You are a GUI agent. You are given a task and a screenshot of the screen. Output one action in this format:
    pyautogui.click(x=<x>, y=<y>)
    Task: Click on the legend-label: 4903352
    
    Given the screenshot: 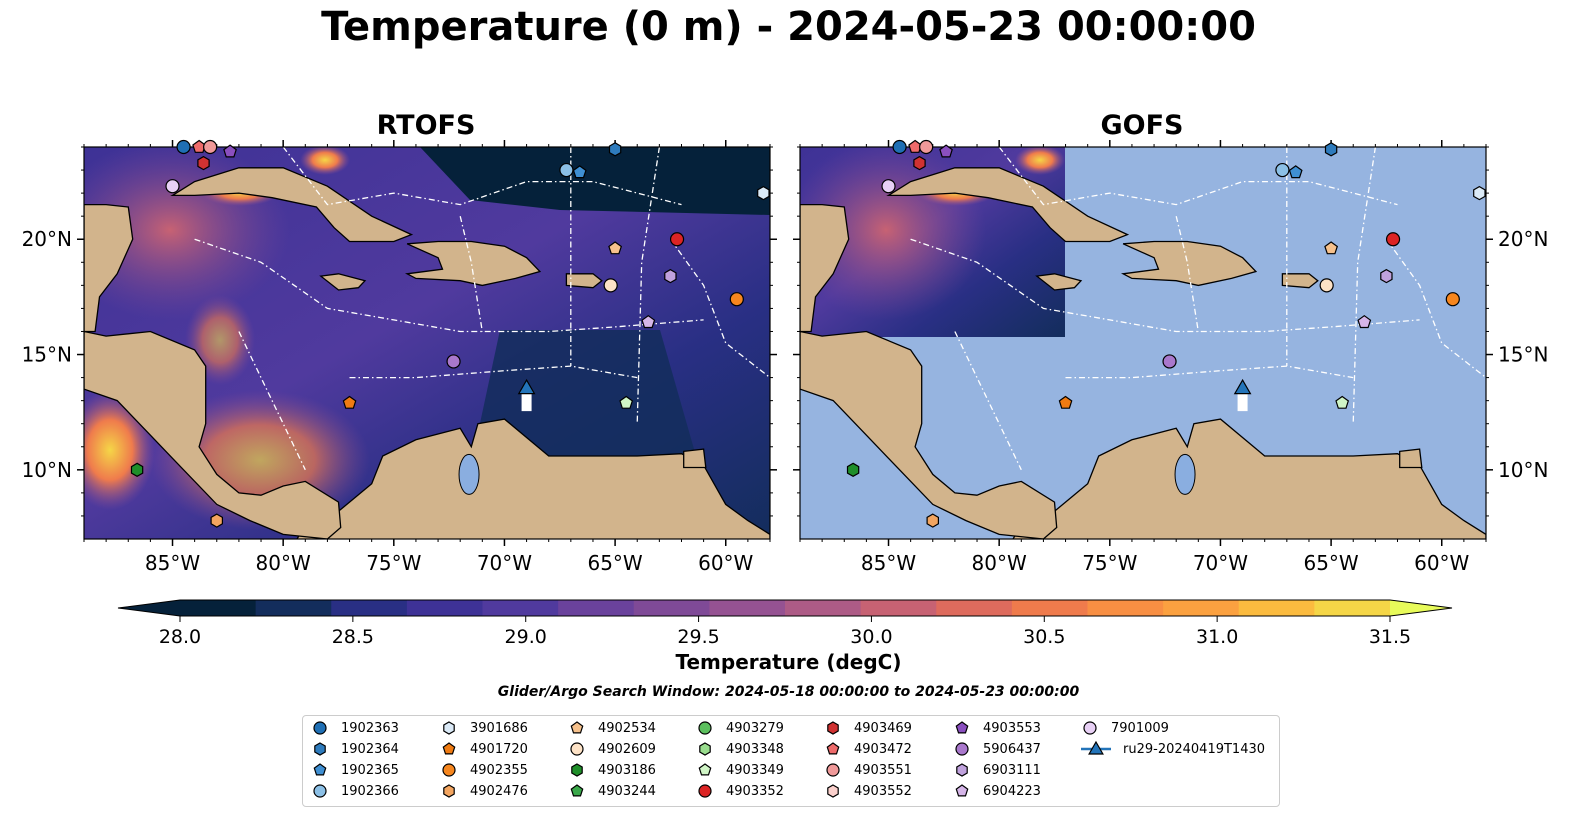 What is the action you would take?
    pyautogui.click(x=755, y=791)
    